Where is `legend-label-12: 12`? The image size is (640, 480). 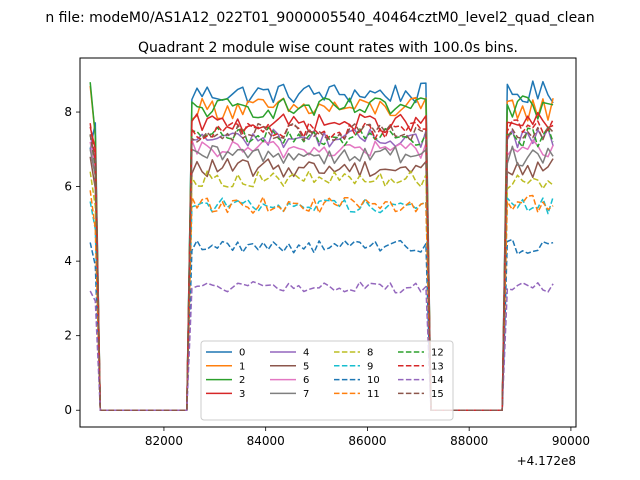
legend-label-12: 12 is located at coordinates (437, 353).